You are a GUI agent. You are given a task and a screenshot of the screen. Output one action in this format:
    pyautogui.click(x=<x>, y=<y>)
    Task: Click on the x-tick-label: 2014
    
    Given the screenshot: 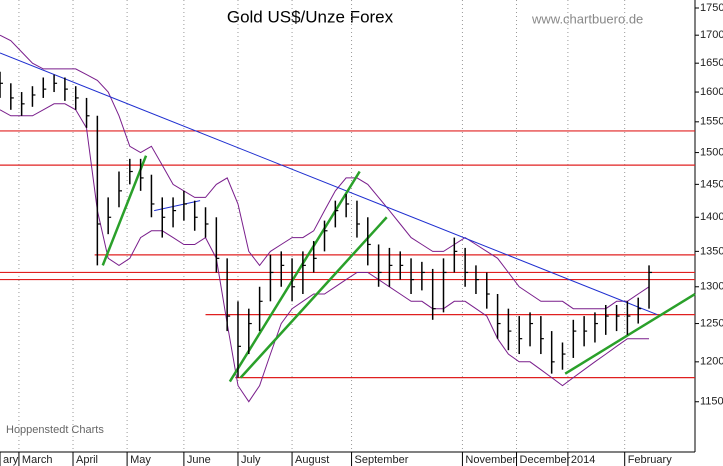 What is the action you would take?
    pyautogui.click(x=583, y=460)
    